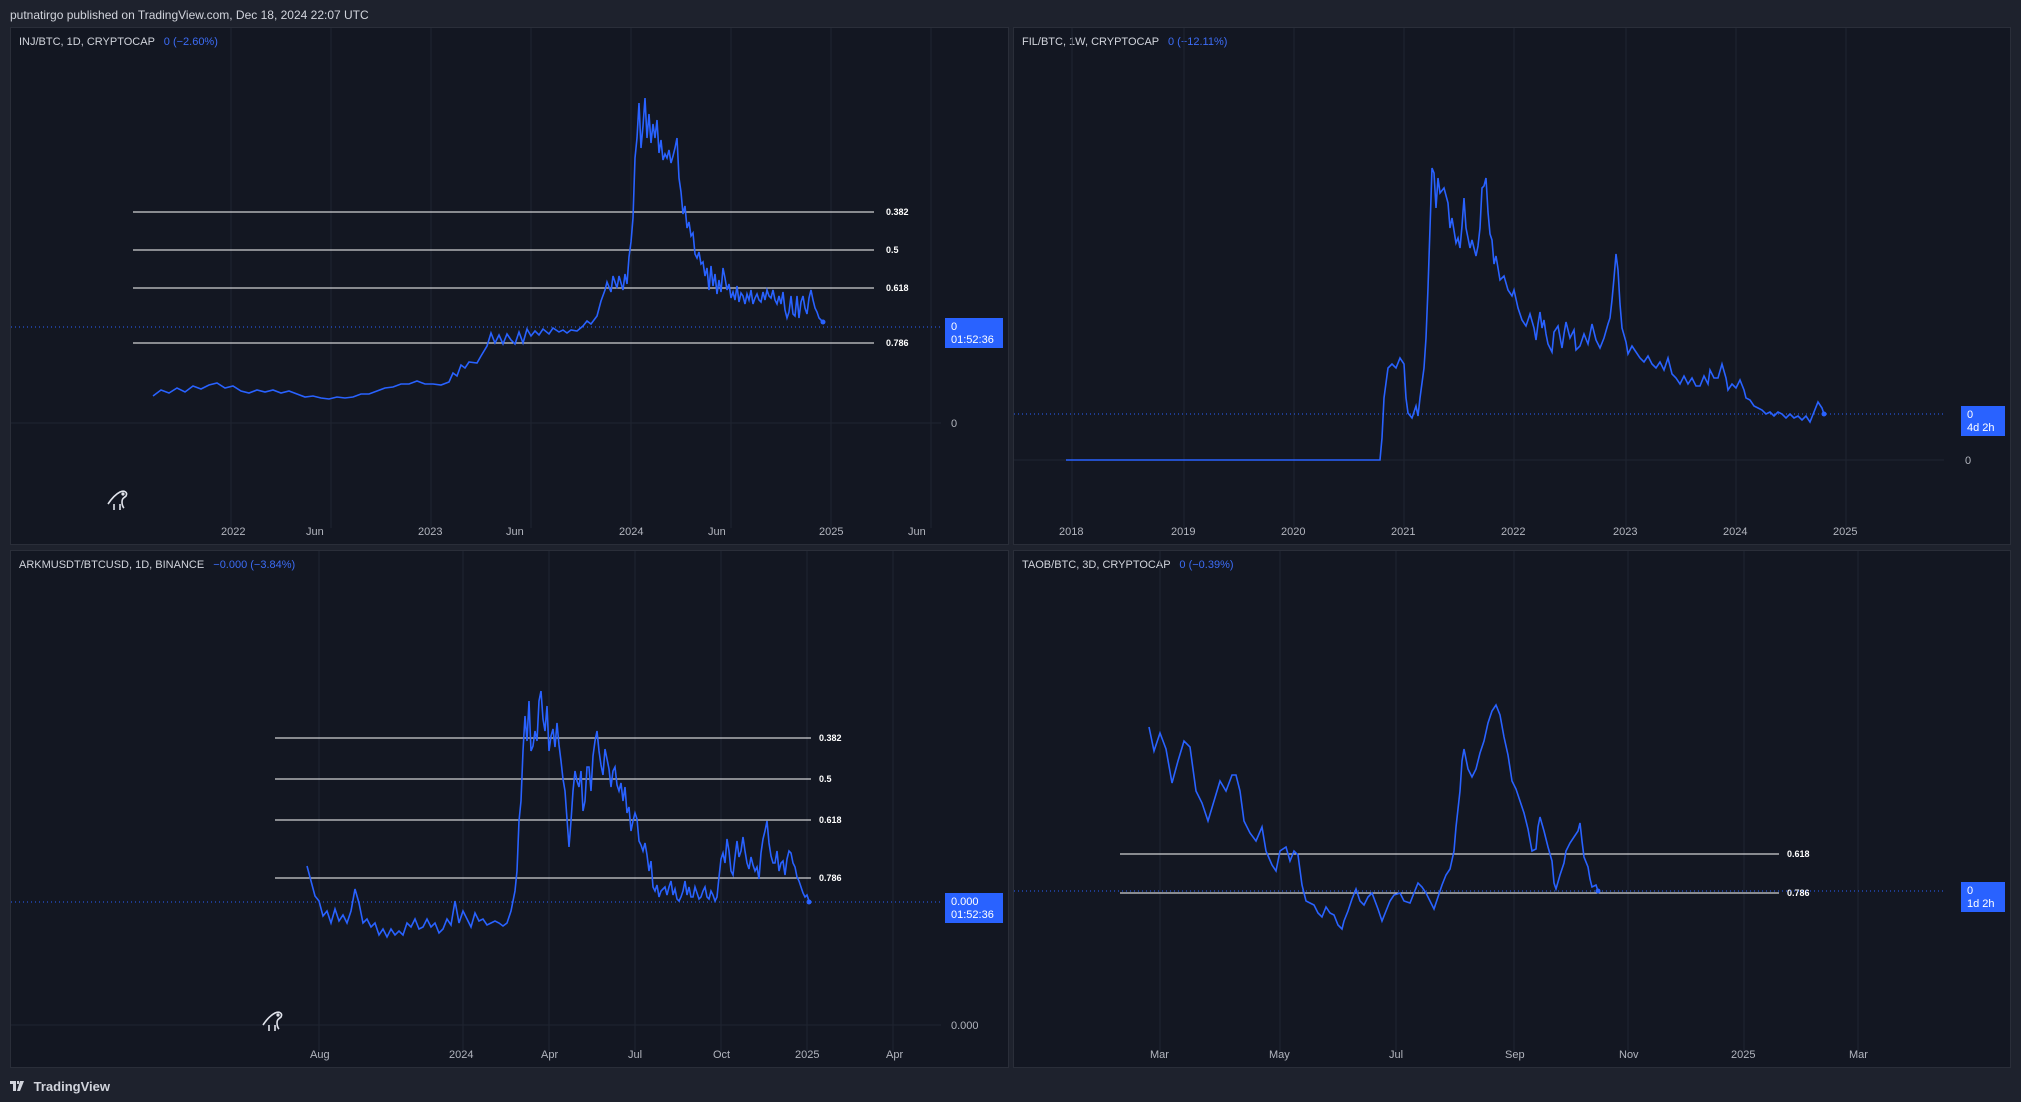 The image size is (2021, 1102). I want to click on symbol-label: ARKMUSDT/BTCUSD, 1D, BINANCE, so click(112, 565).